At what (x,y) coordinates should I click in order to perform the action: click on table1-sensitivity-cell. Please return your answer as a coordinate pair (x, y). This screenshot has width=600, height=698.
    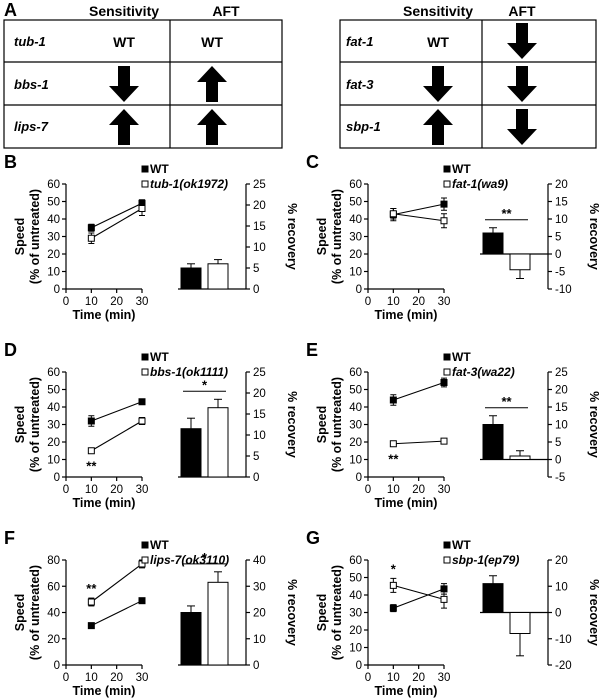
    Looking at the image, I should click on (124, 127).